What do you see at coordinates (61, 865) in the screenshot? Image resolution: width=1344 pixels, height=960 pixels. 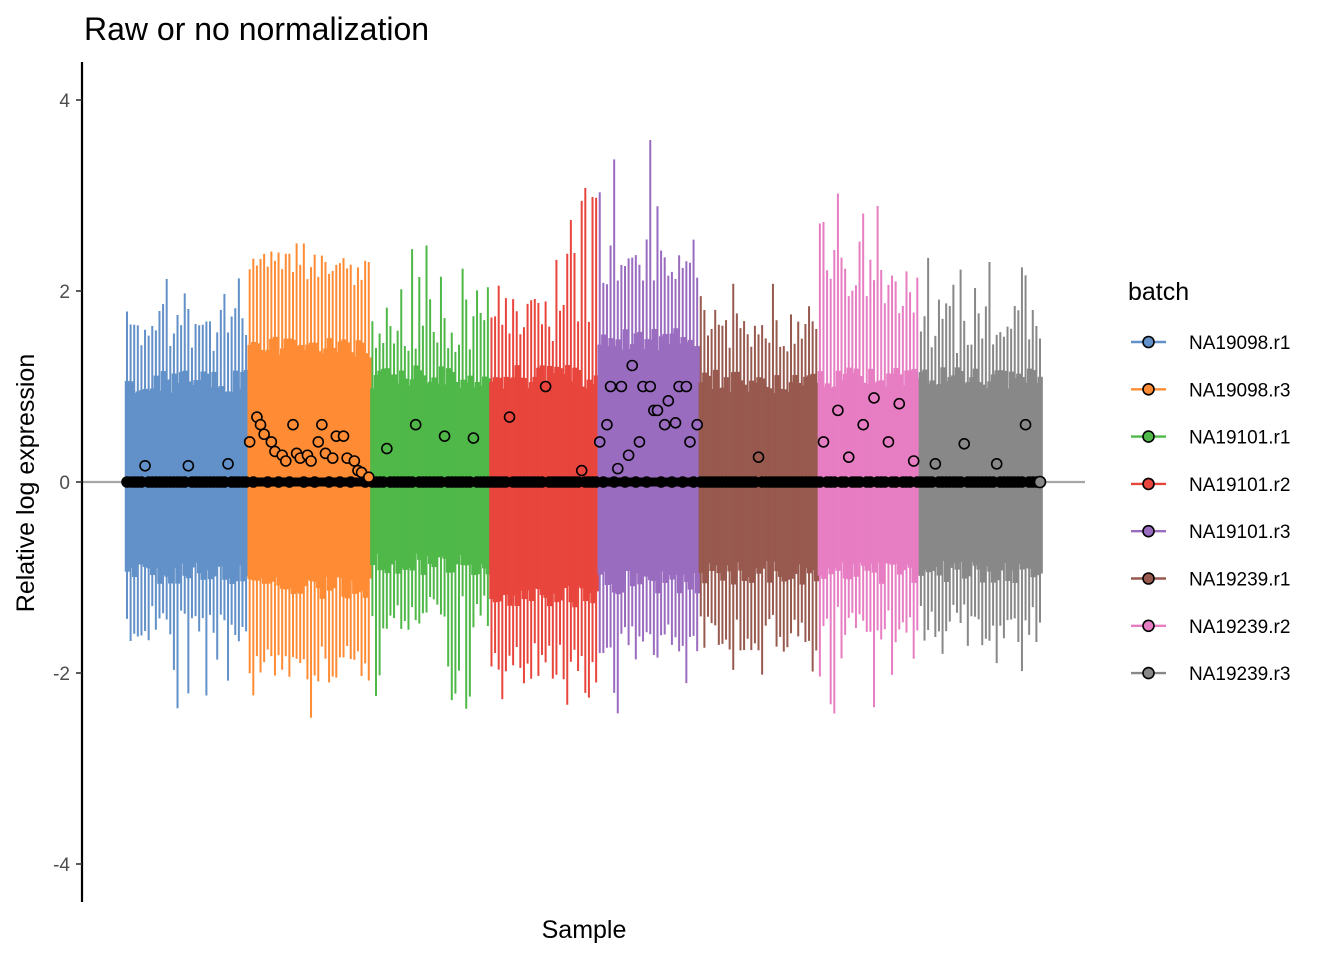 I see `y-tick-label: -4` at bounding box center [61, 865].